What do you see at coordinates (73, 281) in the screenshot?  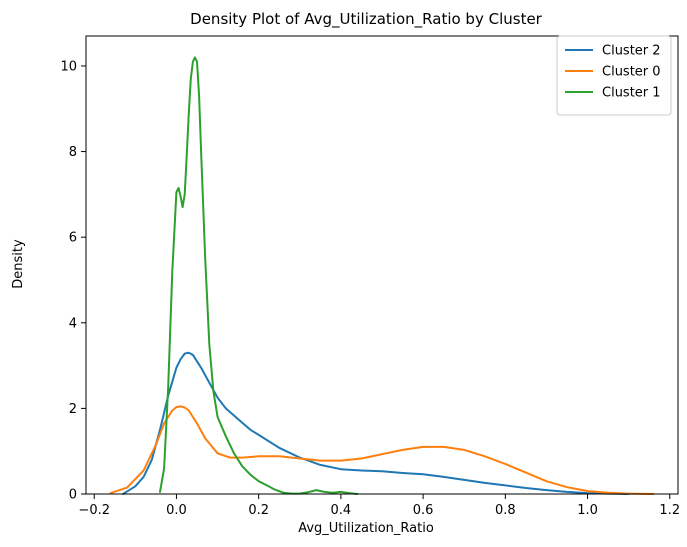 I see `y-axis: 0 2 4 6 8 10` at bounding box center [73, 281].